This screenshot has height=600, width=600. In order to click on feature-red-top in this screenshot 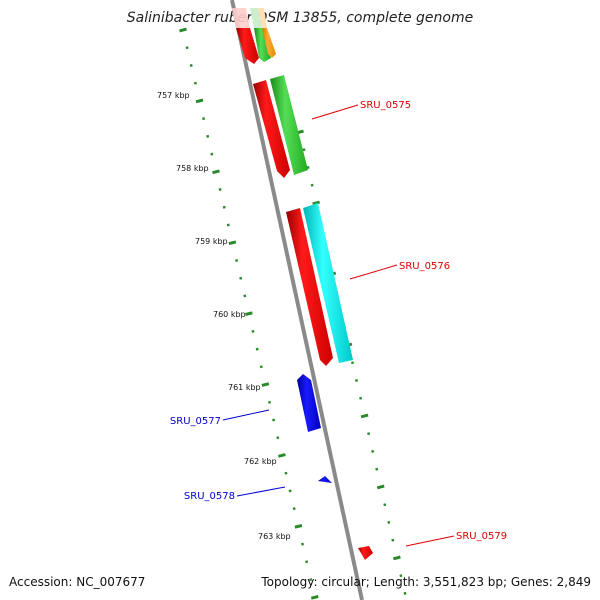, I will do `click(247, 46)`.